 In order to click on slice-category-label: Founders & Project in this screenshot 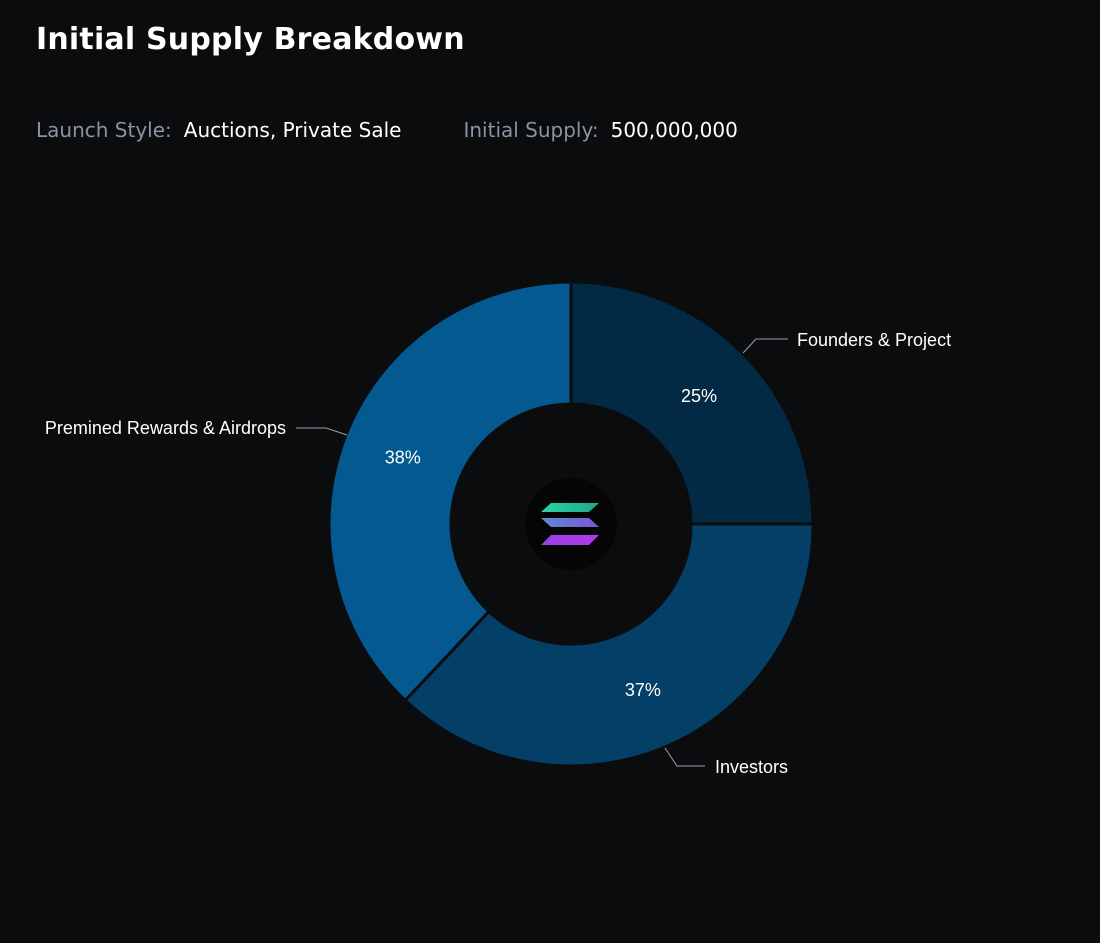, I will do `click(874, 340)`.